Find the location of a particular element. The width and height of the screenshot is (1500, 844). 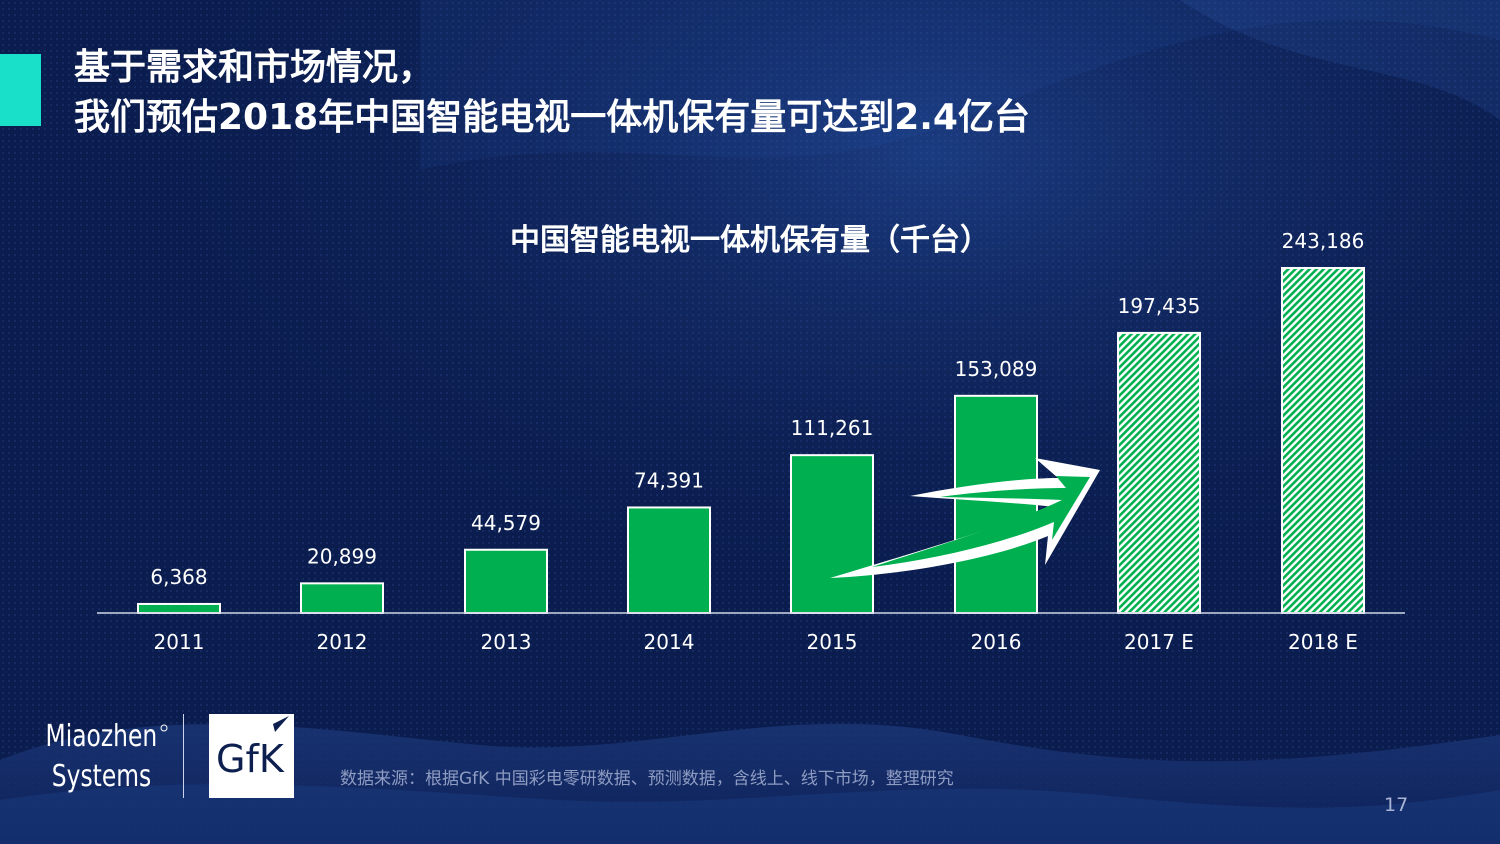

page-number: 17 is located at coordinates (1396, 805).